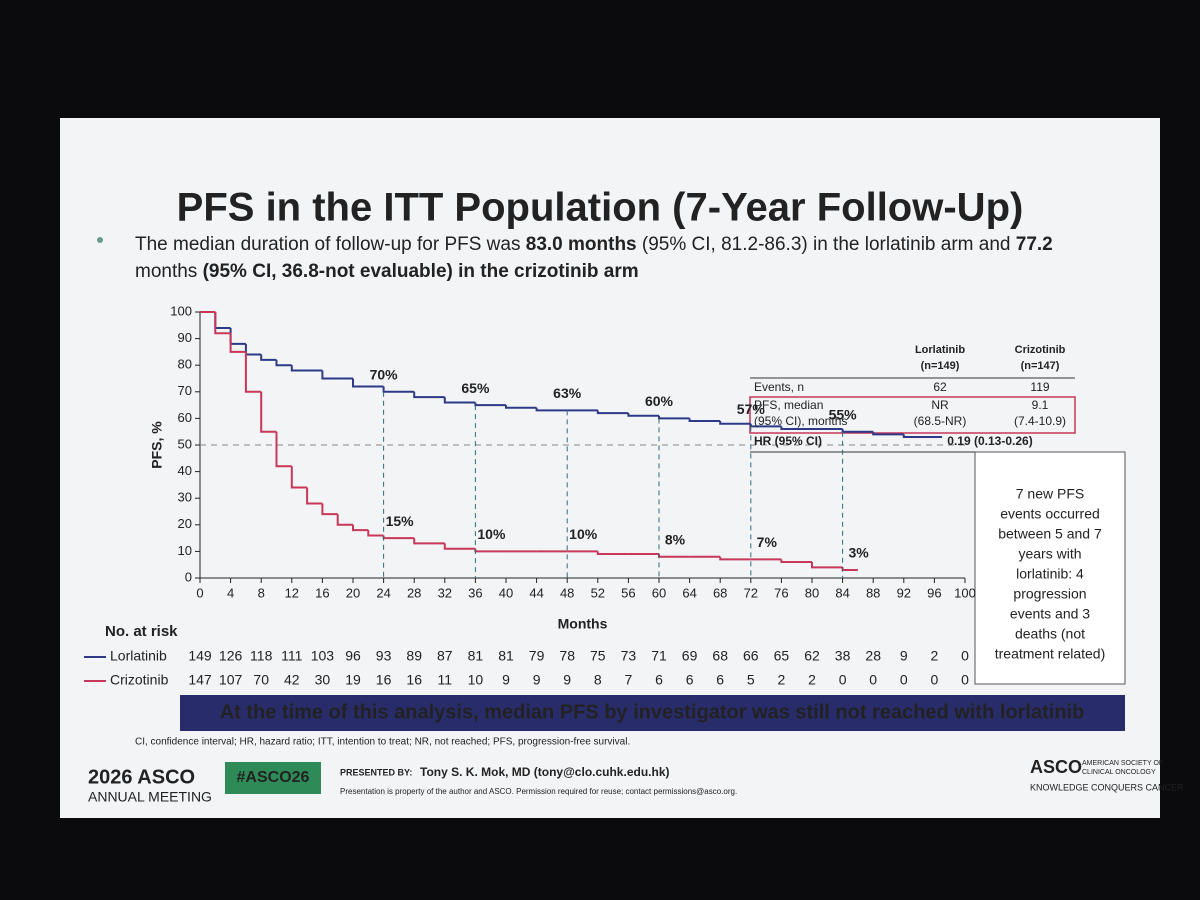  What do you see at coordinates (200, 680) in the screenshot?
I see `risk-count: 147` at bounding box center [200, 680].